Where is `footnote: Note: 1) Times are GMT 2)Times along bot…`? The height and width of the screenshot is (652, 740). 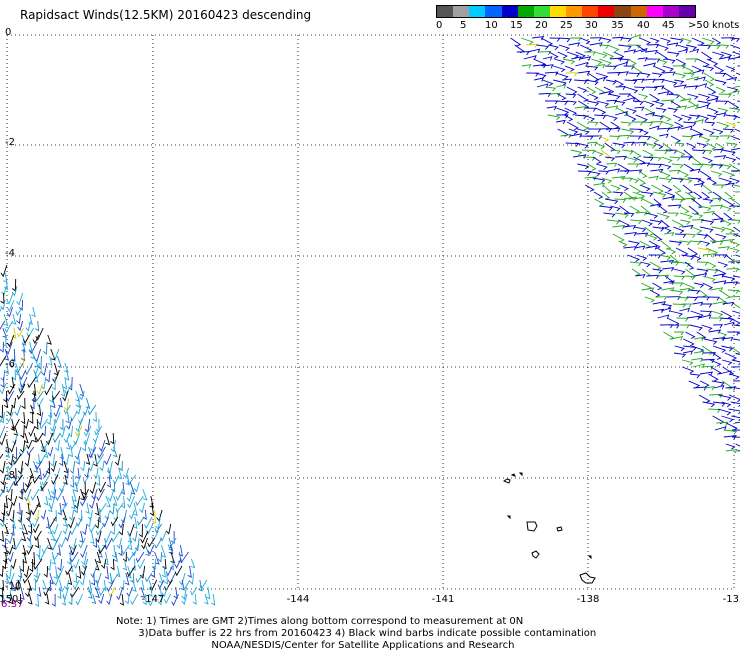
footnote: Note: 1) Times are GMT 2)Times along bot… is located at coordinates (356, 634).